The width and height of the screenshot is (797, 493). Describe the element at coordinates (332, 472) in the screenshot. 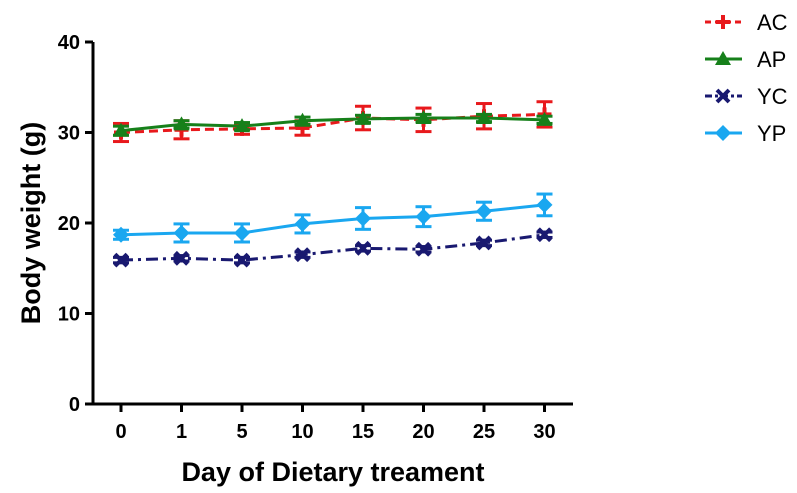

I see `x-axis-title: Day of Dietary treament` at that location.